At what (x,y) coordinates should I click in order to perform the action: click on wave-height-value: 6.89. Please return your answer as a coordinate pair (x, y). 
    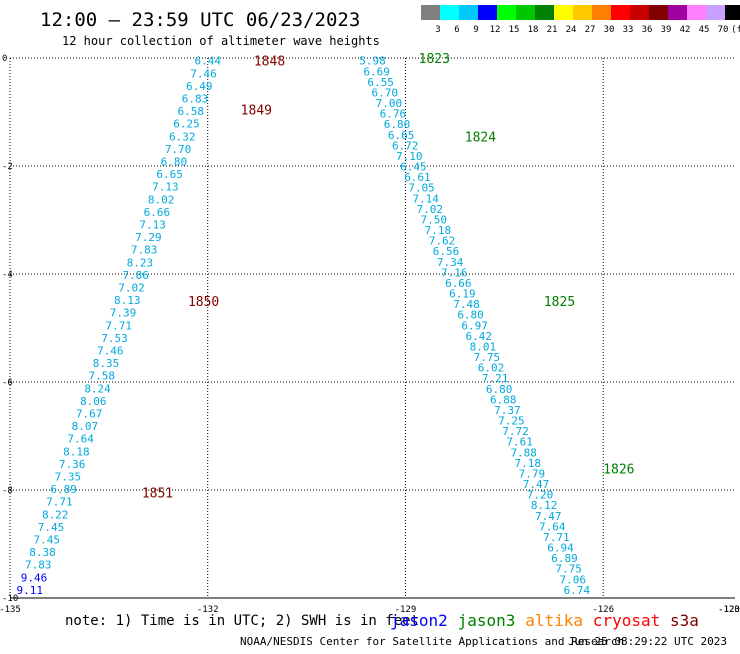
    Looking at the image, I should click on (63, 489).